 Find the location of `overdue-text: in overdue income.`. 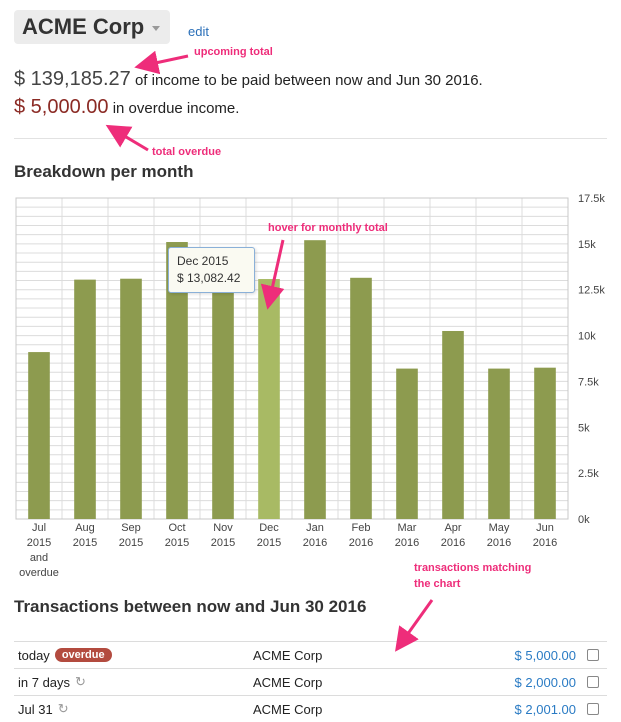

overdue-text: in overdue income. is located at coordinates (176, 108).